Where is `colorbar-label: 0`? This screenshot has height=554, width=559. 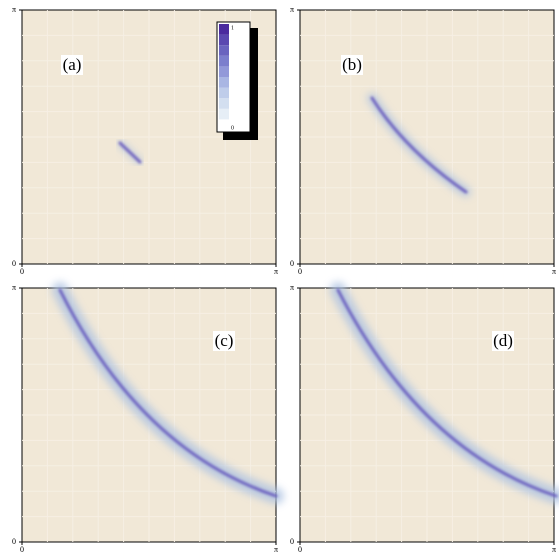
colorbar-label: 0 is located at coordinates (232, 128).